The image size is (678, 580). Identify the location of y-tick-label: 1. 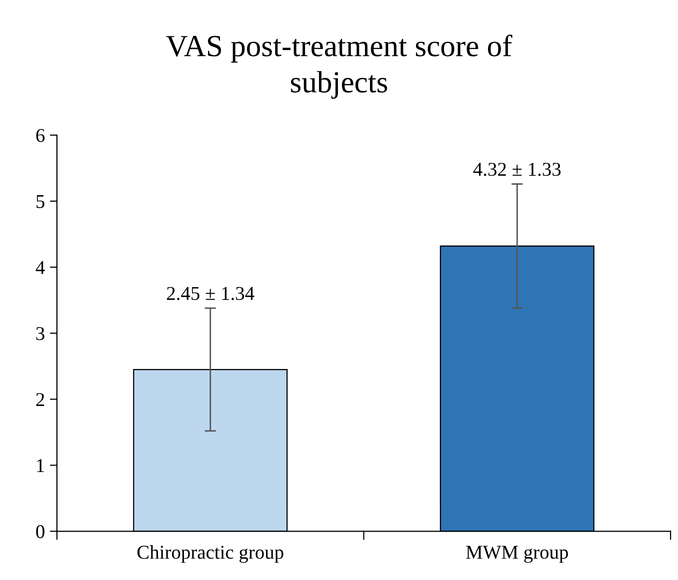
(40, 465).